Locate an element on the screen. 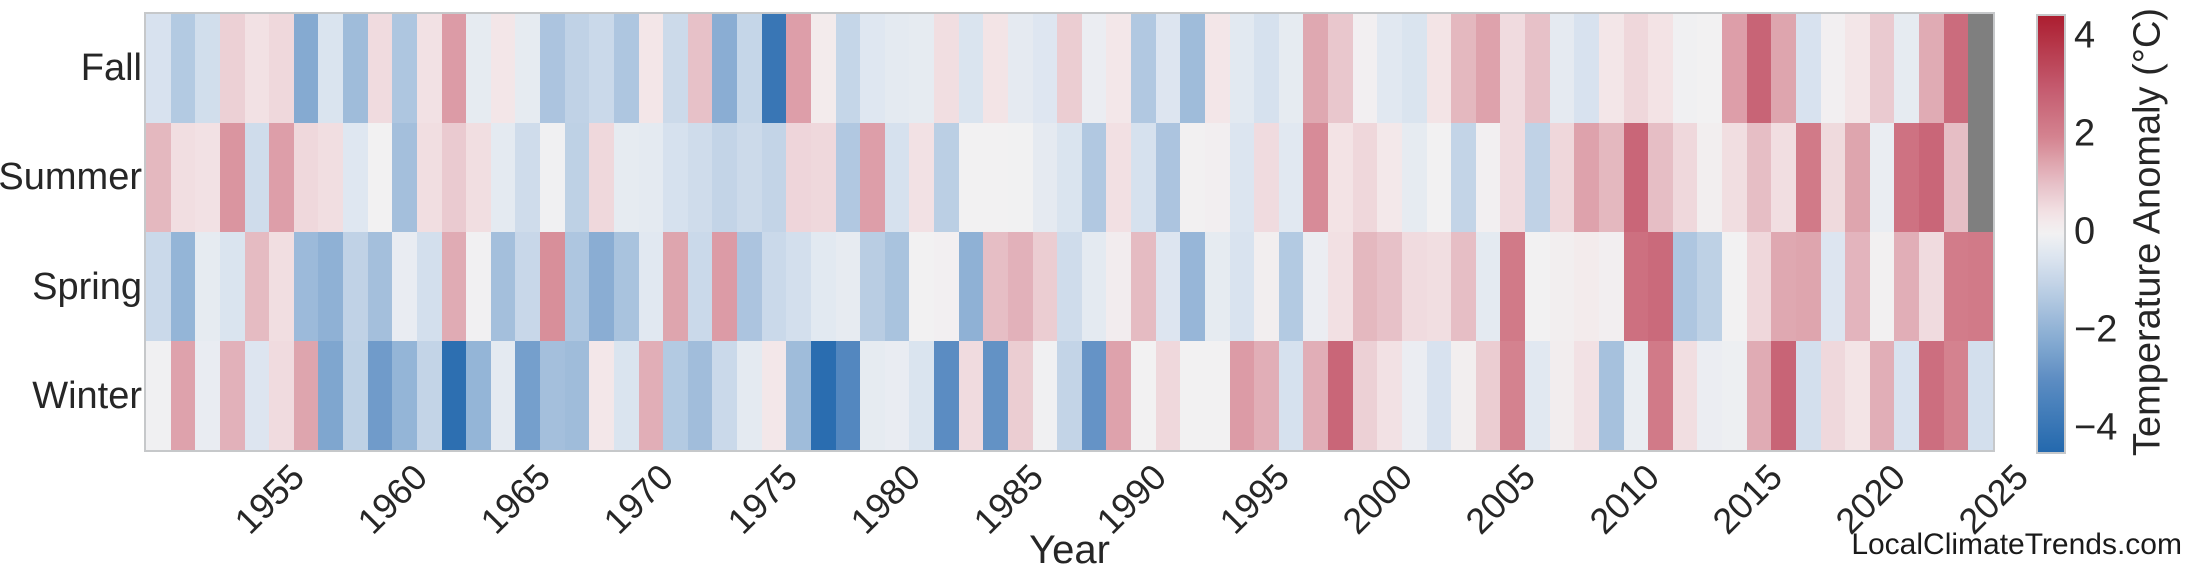  colorbar-label: Temperature Anomaly (°C) is located at coordinates (2147, 232).